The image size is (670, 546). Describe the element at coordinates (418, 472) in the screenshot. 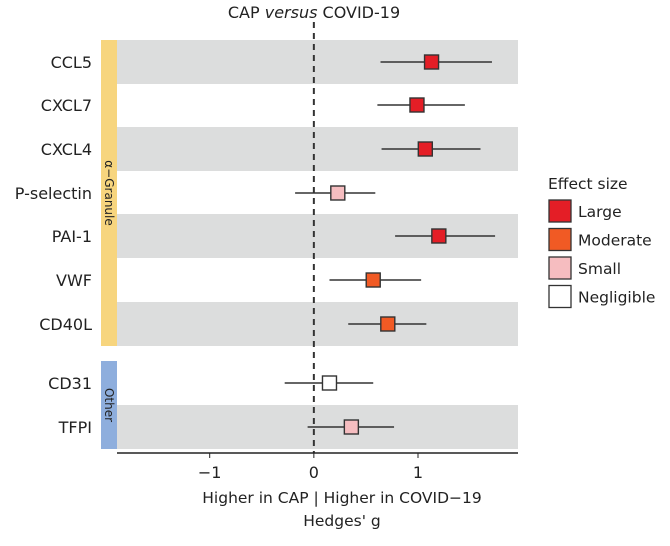

I see `x-tick-label: 1` at that location.